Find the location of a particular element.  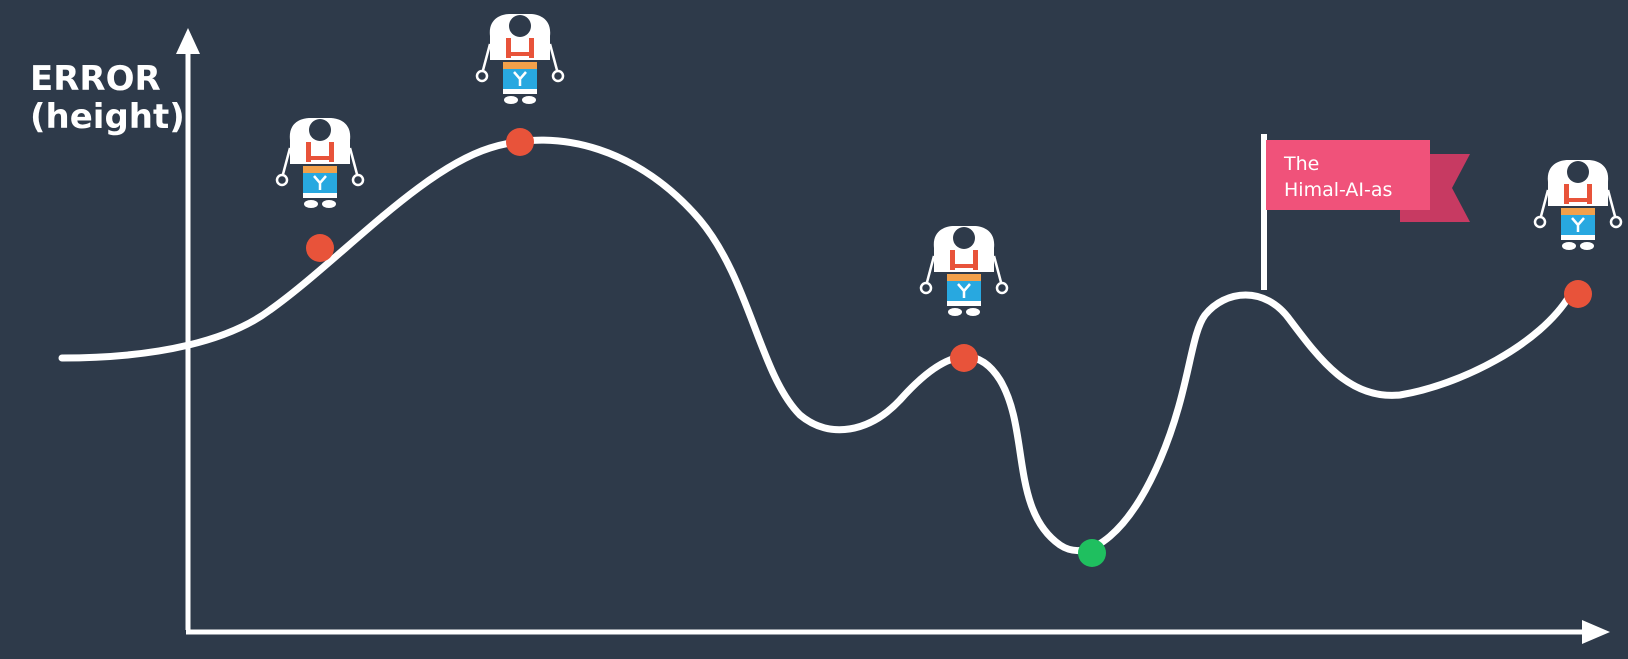

himalayas-flag: The Himal-AI-as is located at coordinates (1365, 212).